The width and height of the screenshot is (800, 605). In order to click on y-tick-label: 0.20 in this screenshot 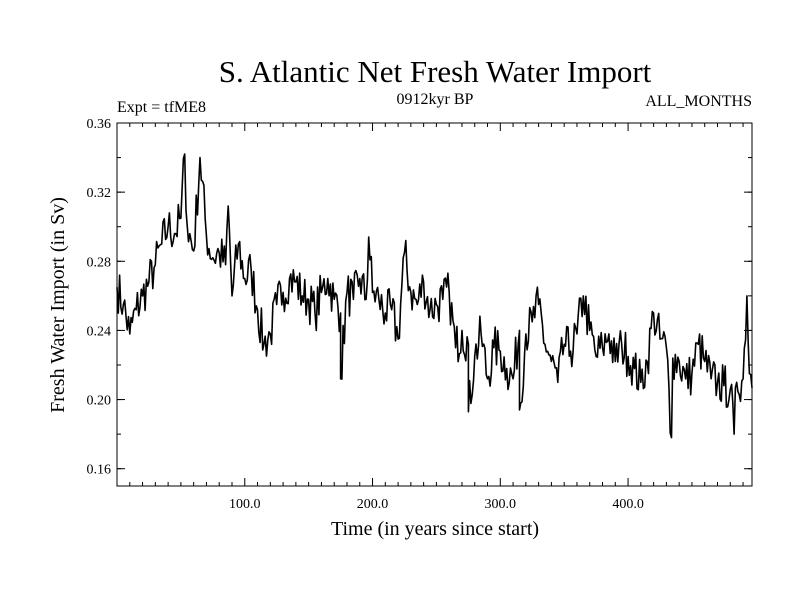, I will do `click(99, 401)`.